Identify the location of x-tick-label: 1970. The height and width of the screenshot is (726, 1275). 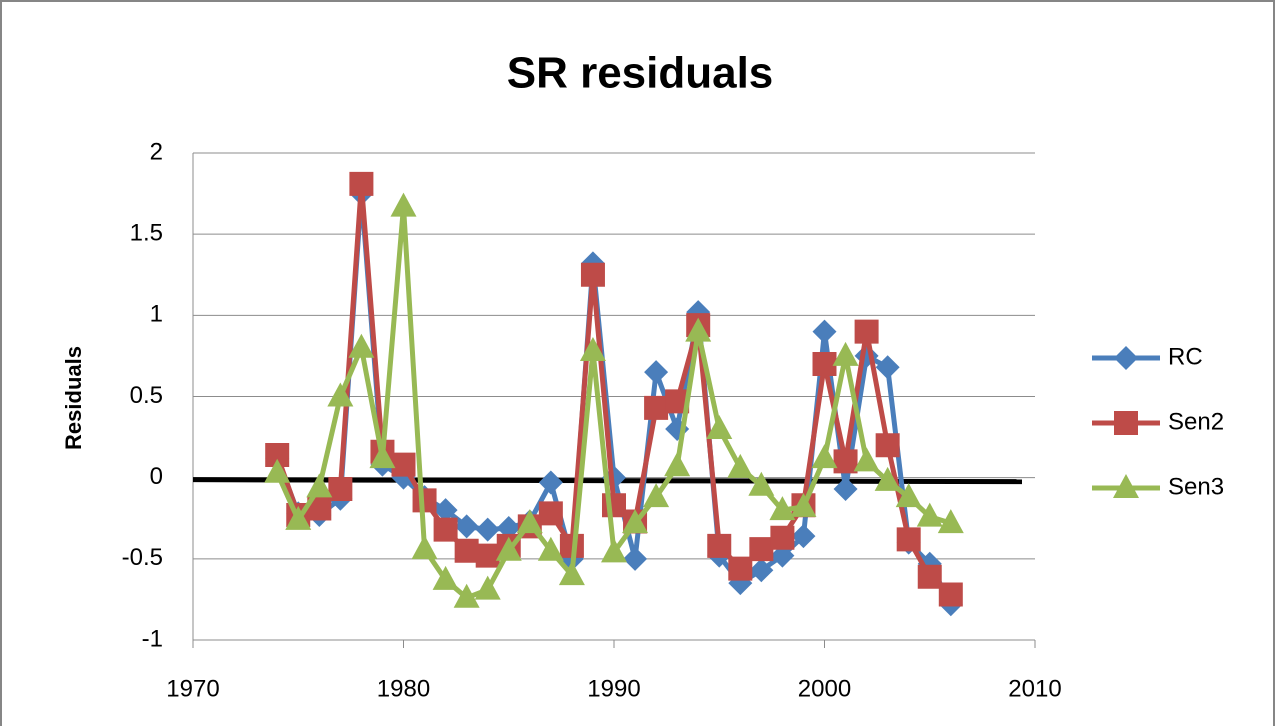
(192, 688).